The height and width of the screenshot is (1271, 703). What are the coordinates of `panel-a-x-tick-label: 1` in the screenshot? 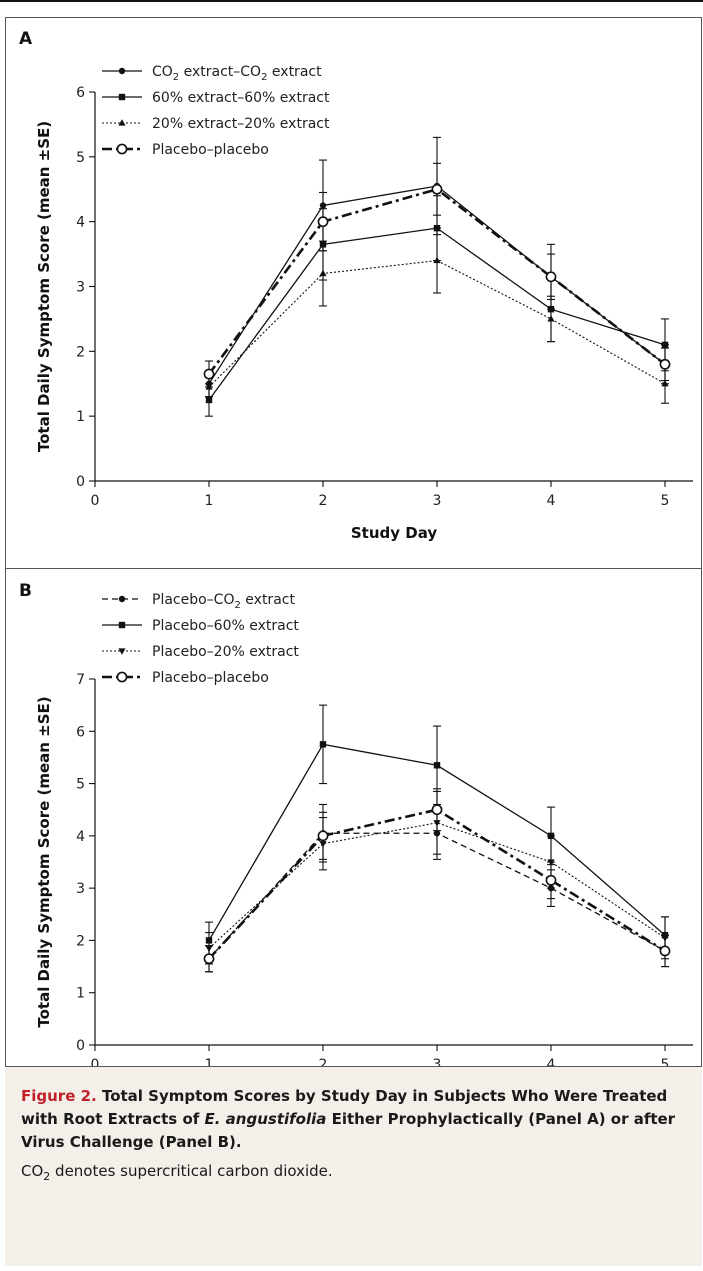 It's located at (209, 501).